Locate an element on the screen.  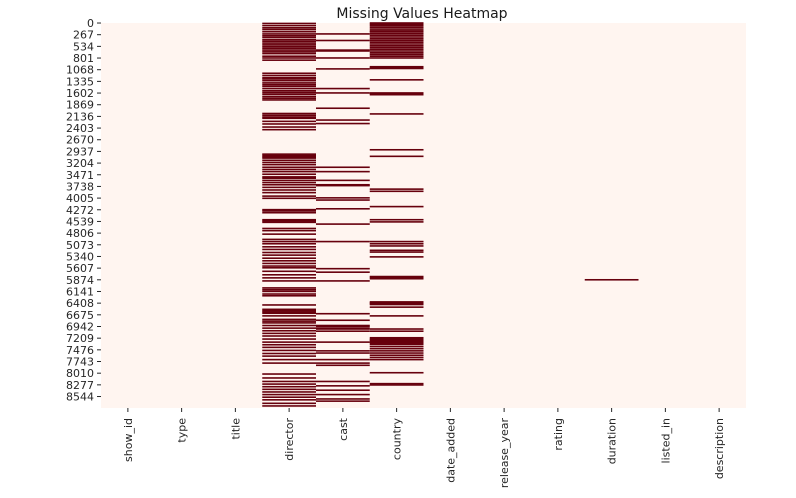
y-tick-label: 1068 is located at coordinates (80, 70).